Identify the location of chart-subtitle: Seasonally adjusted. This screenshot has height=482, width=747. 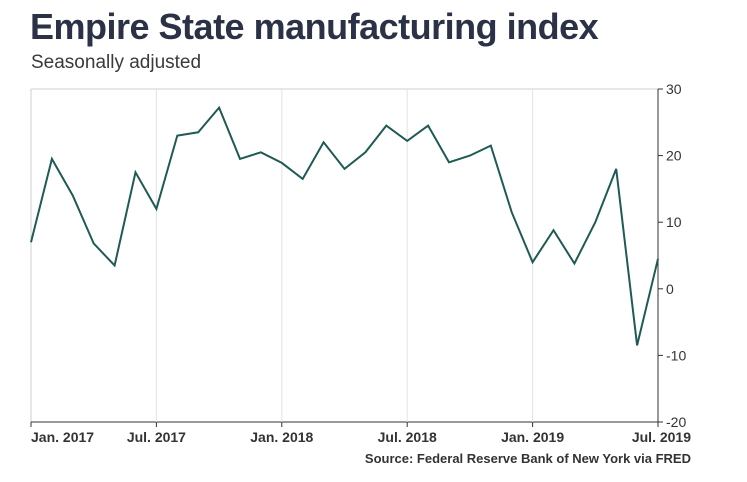
(116, 62).